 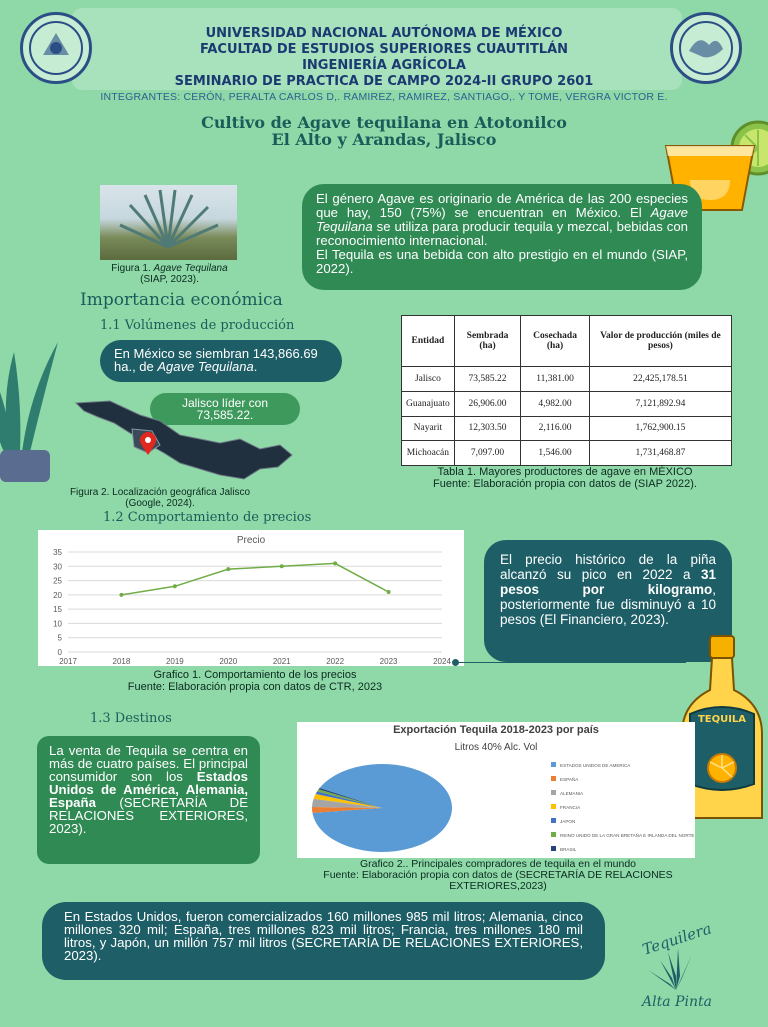 What do you see at coordinates (428, 428) in the screenshot?
I see `table-cell: Nayarit` at bounding box center [428, 428].